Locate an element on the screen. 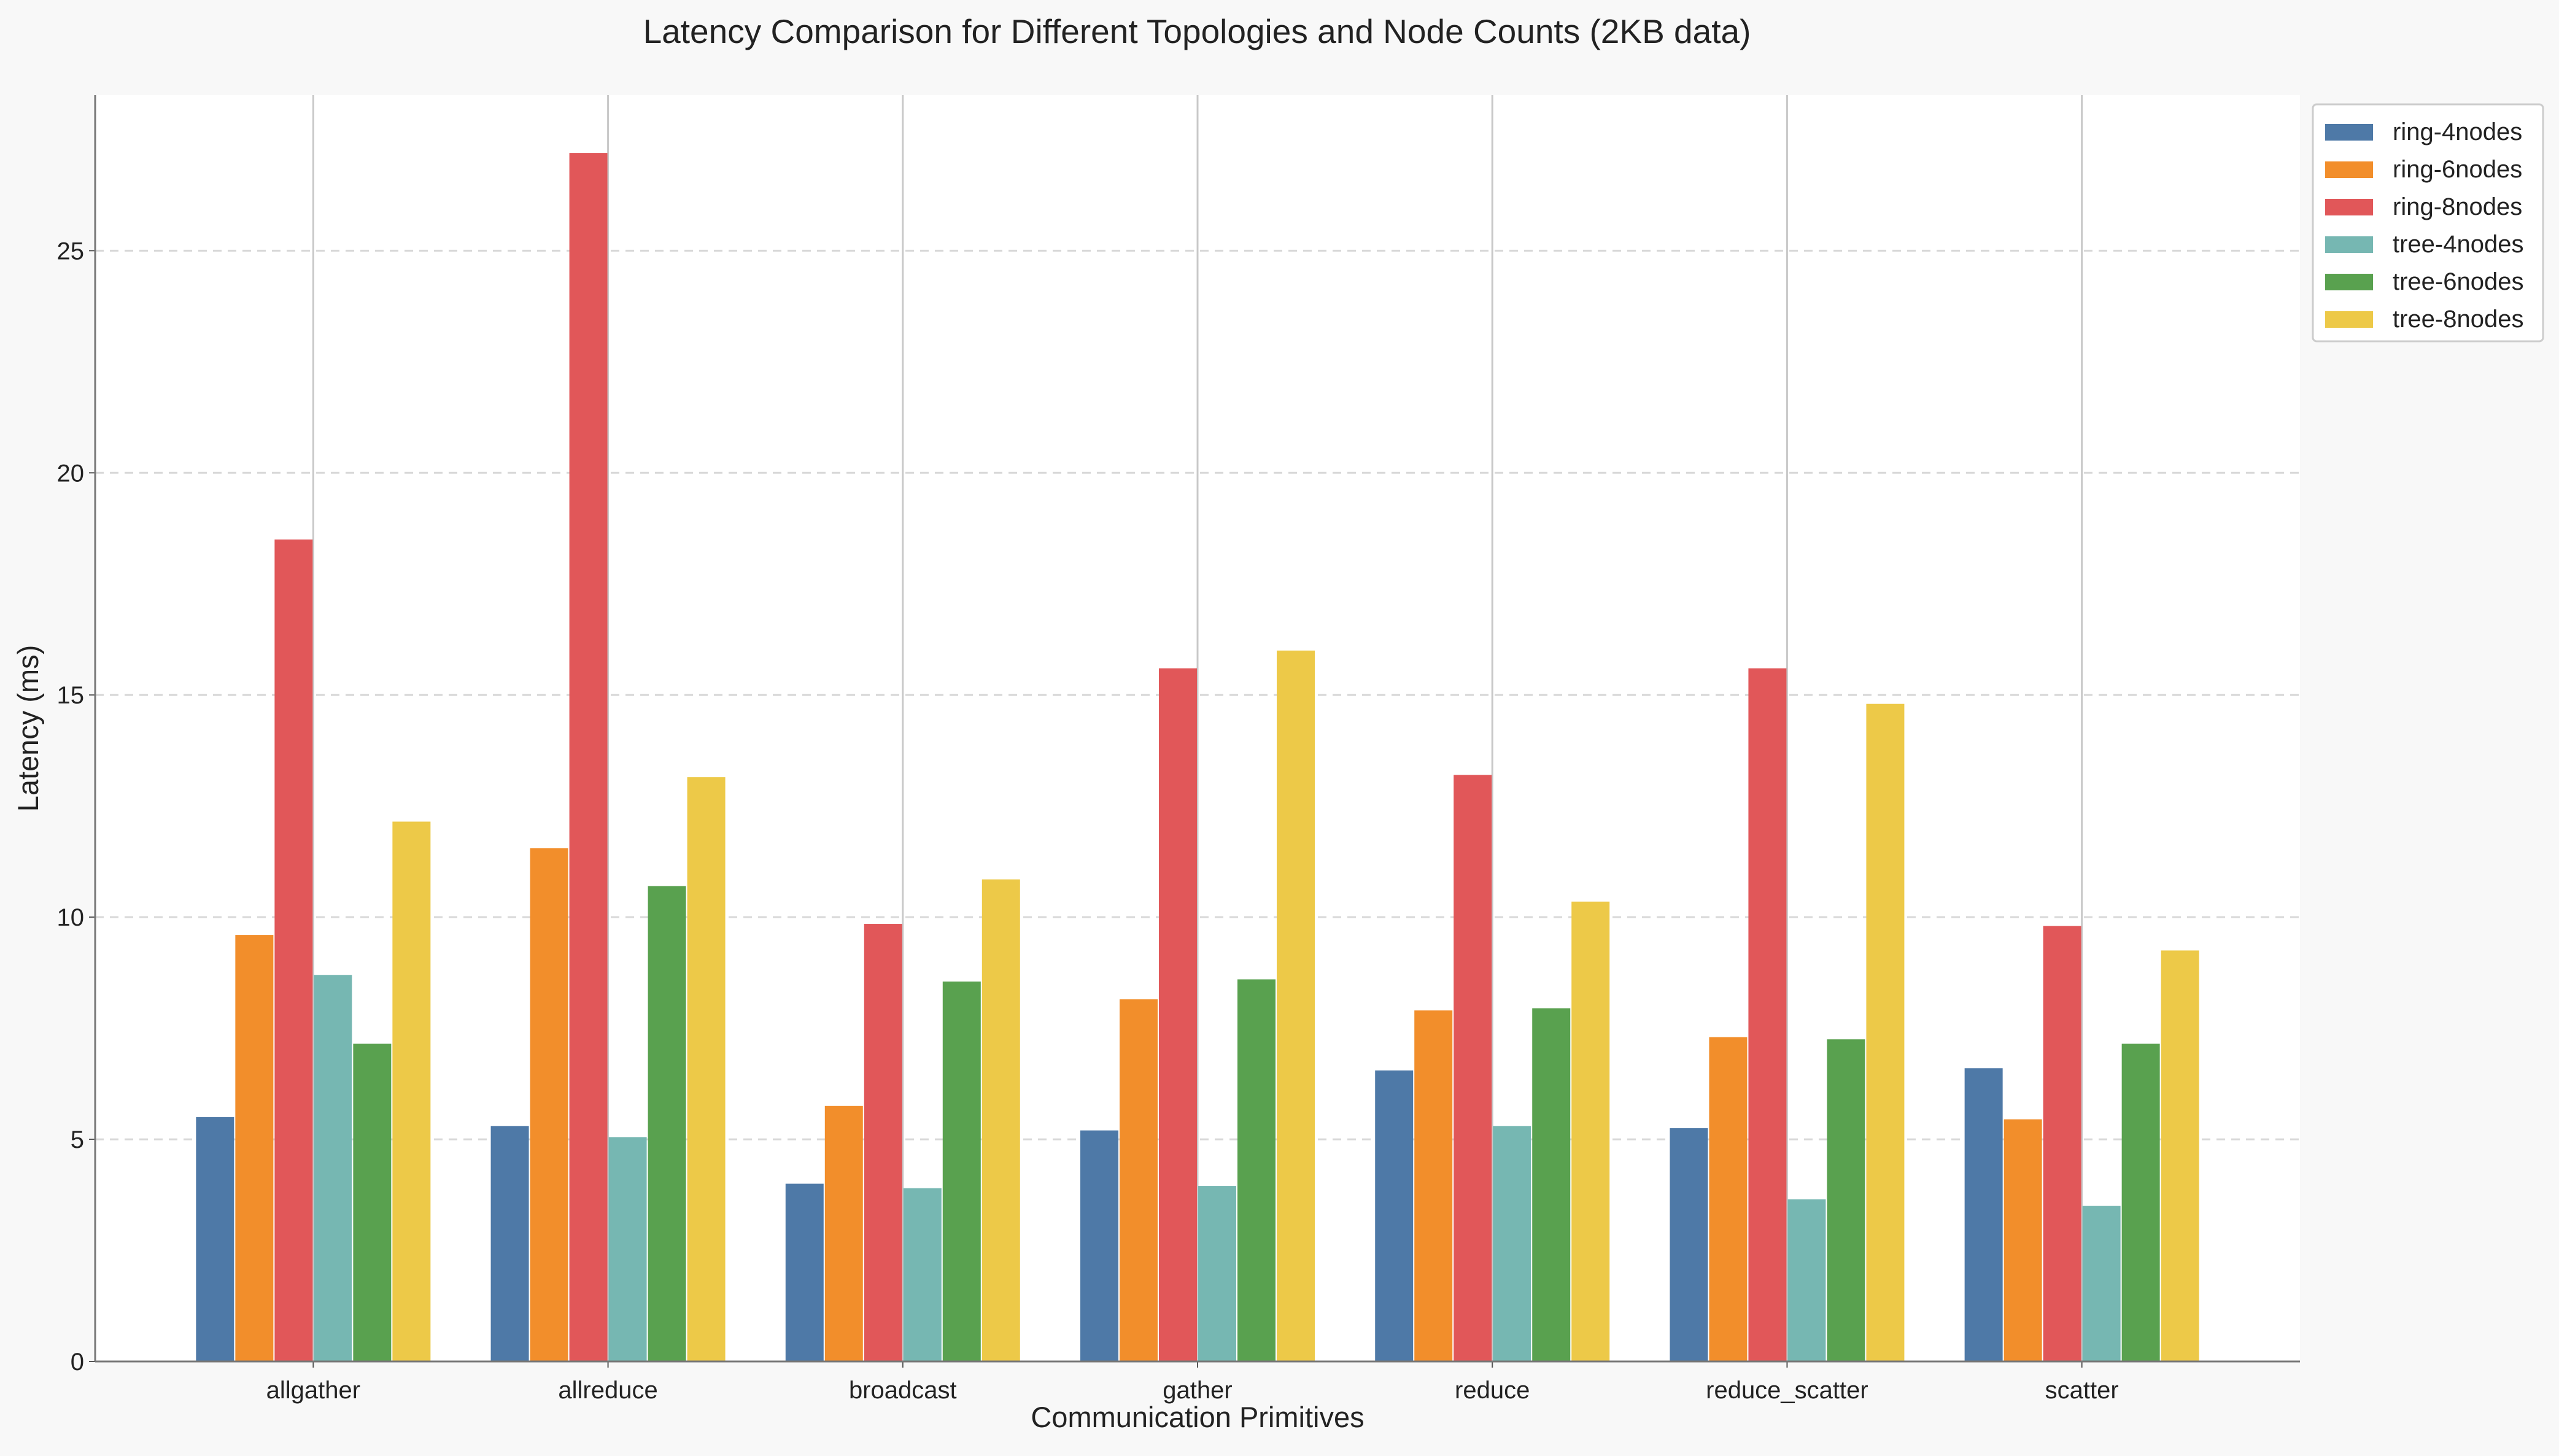 The image size is (2559, 1456). x-axis-label: Communication Primitives is located at coordinates (1197, 1417).